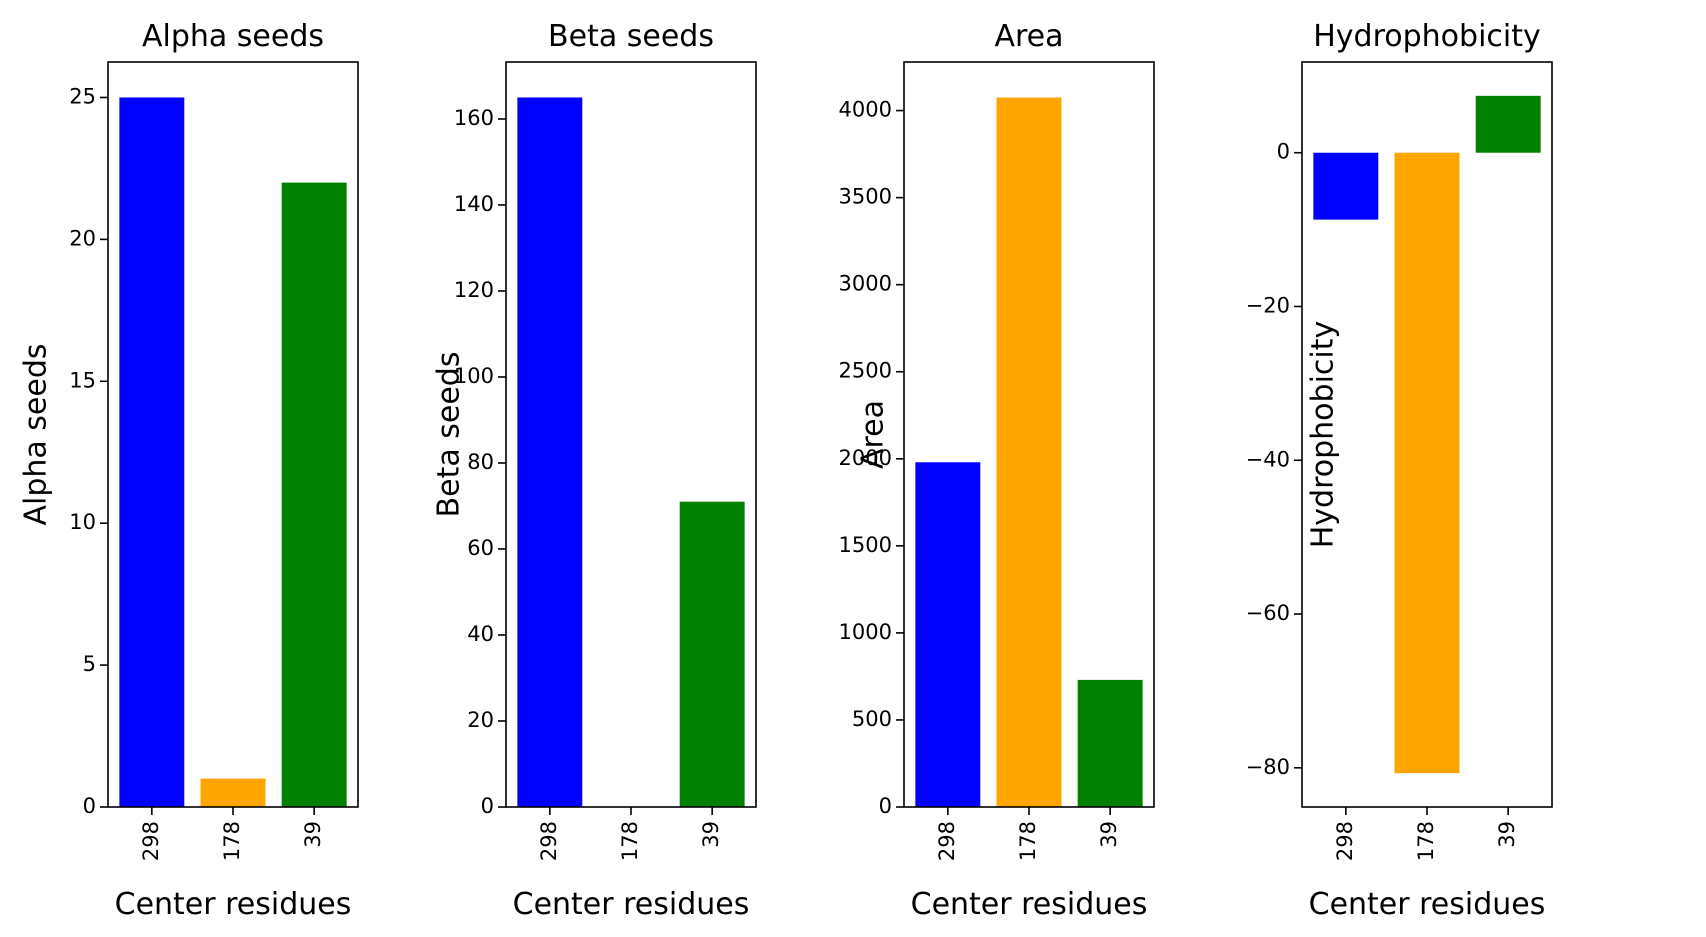 The width and height of the screenshot is (1706, 937). What do you see at coordinates (865, 371) in the screenshot?
I see `y-tick-label: 2500` at bounding box center [865, 371].